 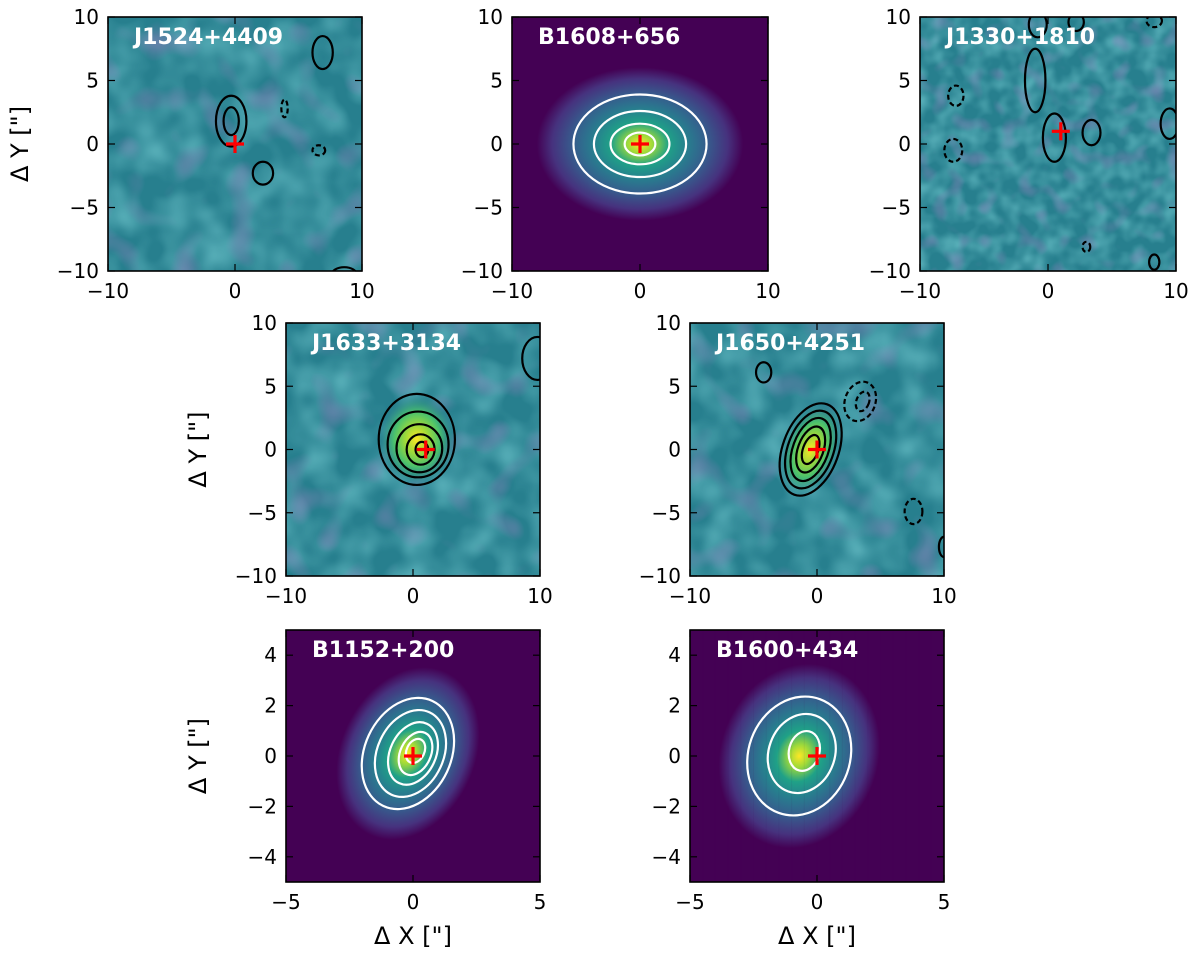 I want to click on panel-title: B1608+656, so click(x=609, y=37).